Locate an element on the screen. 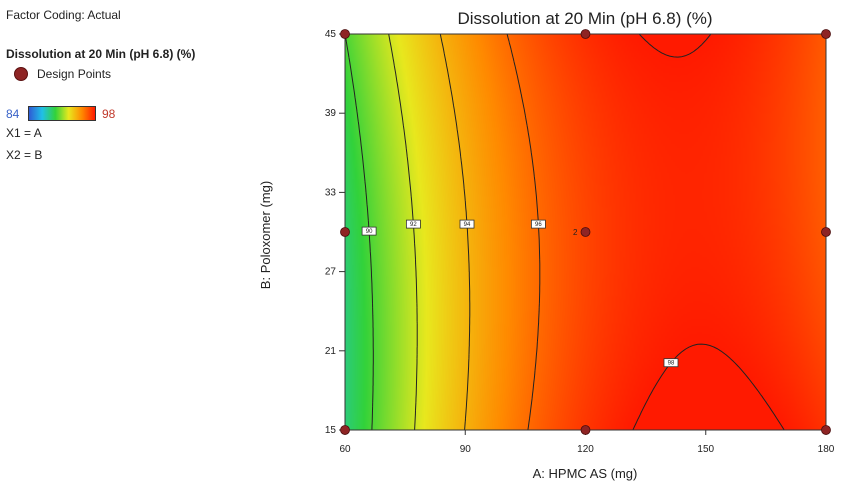 The width and height of the screenshot is (850, 488). color-gradient-bar is located at coordinates (62, 113).